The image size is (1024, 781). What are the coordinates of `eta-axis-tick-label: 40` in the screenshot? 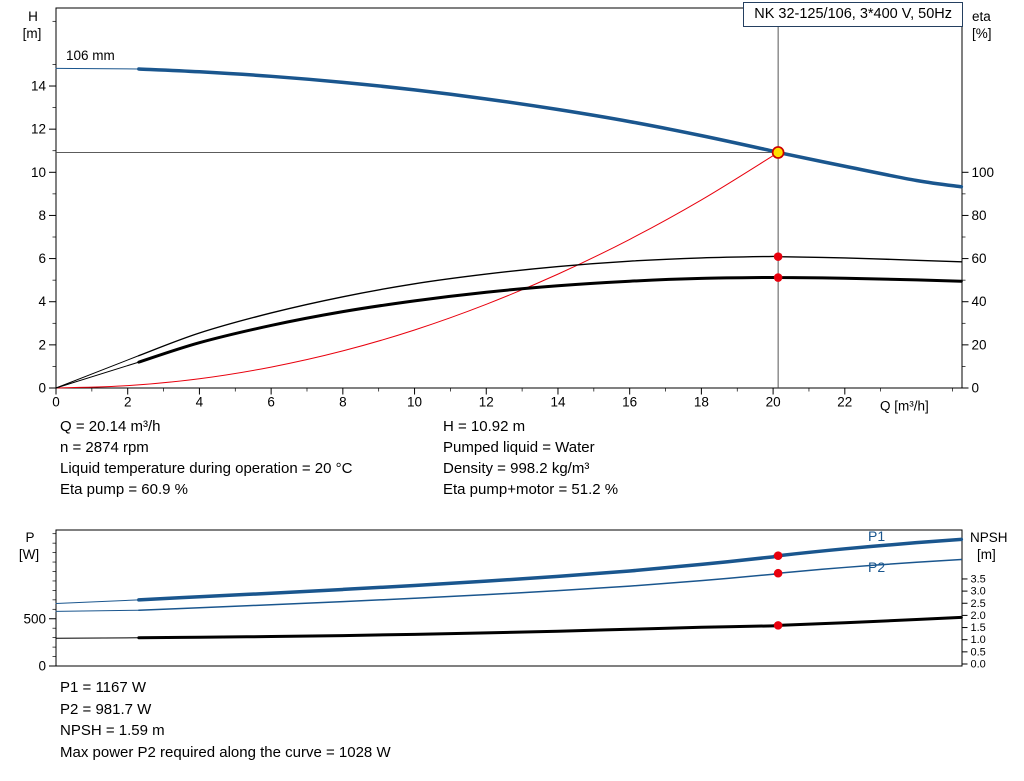 It's located at (979, 301).